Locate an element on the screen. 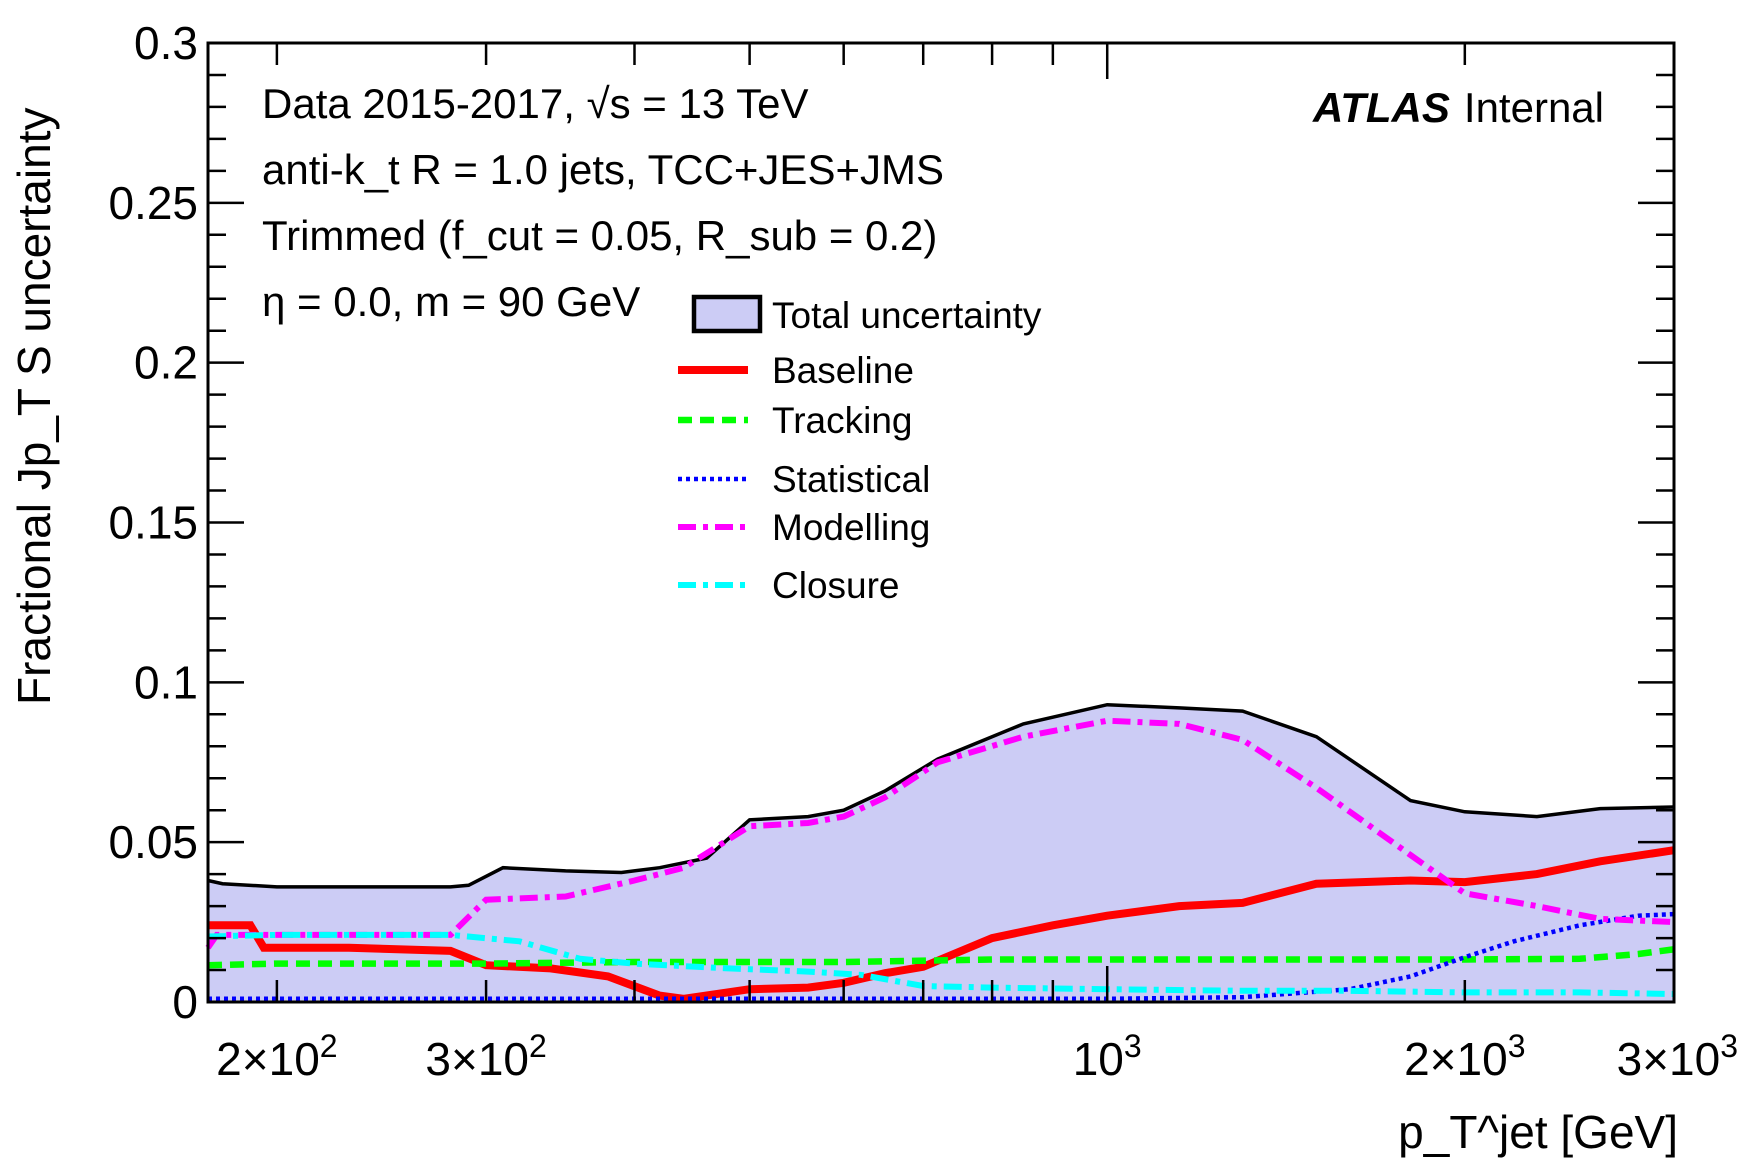 The width and height of the screenshot is (1742, 1176). legend-label-statistical: Statistical is located at coordinates (851, 479).